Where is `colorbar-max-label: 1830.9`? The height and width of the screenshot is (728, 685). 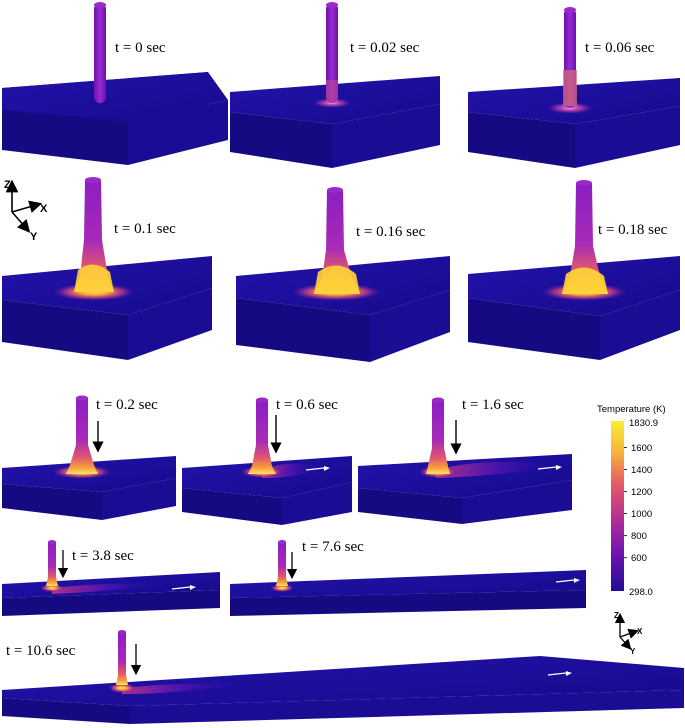
colorbar-max-label: 1830.9 is located at coordinates (643, 423).